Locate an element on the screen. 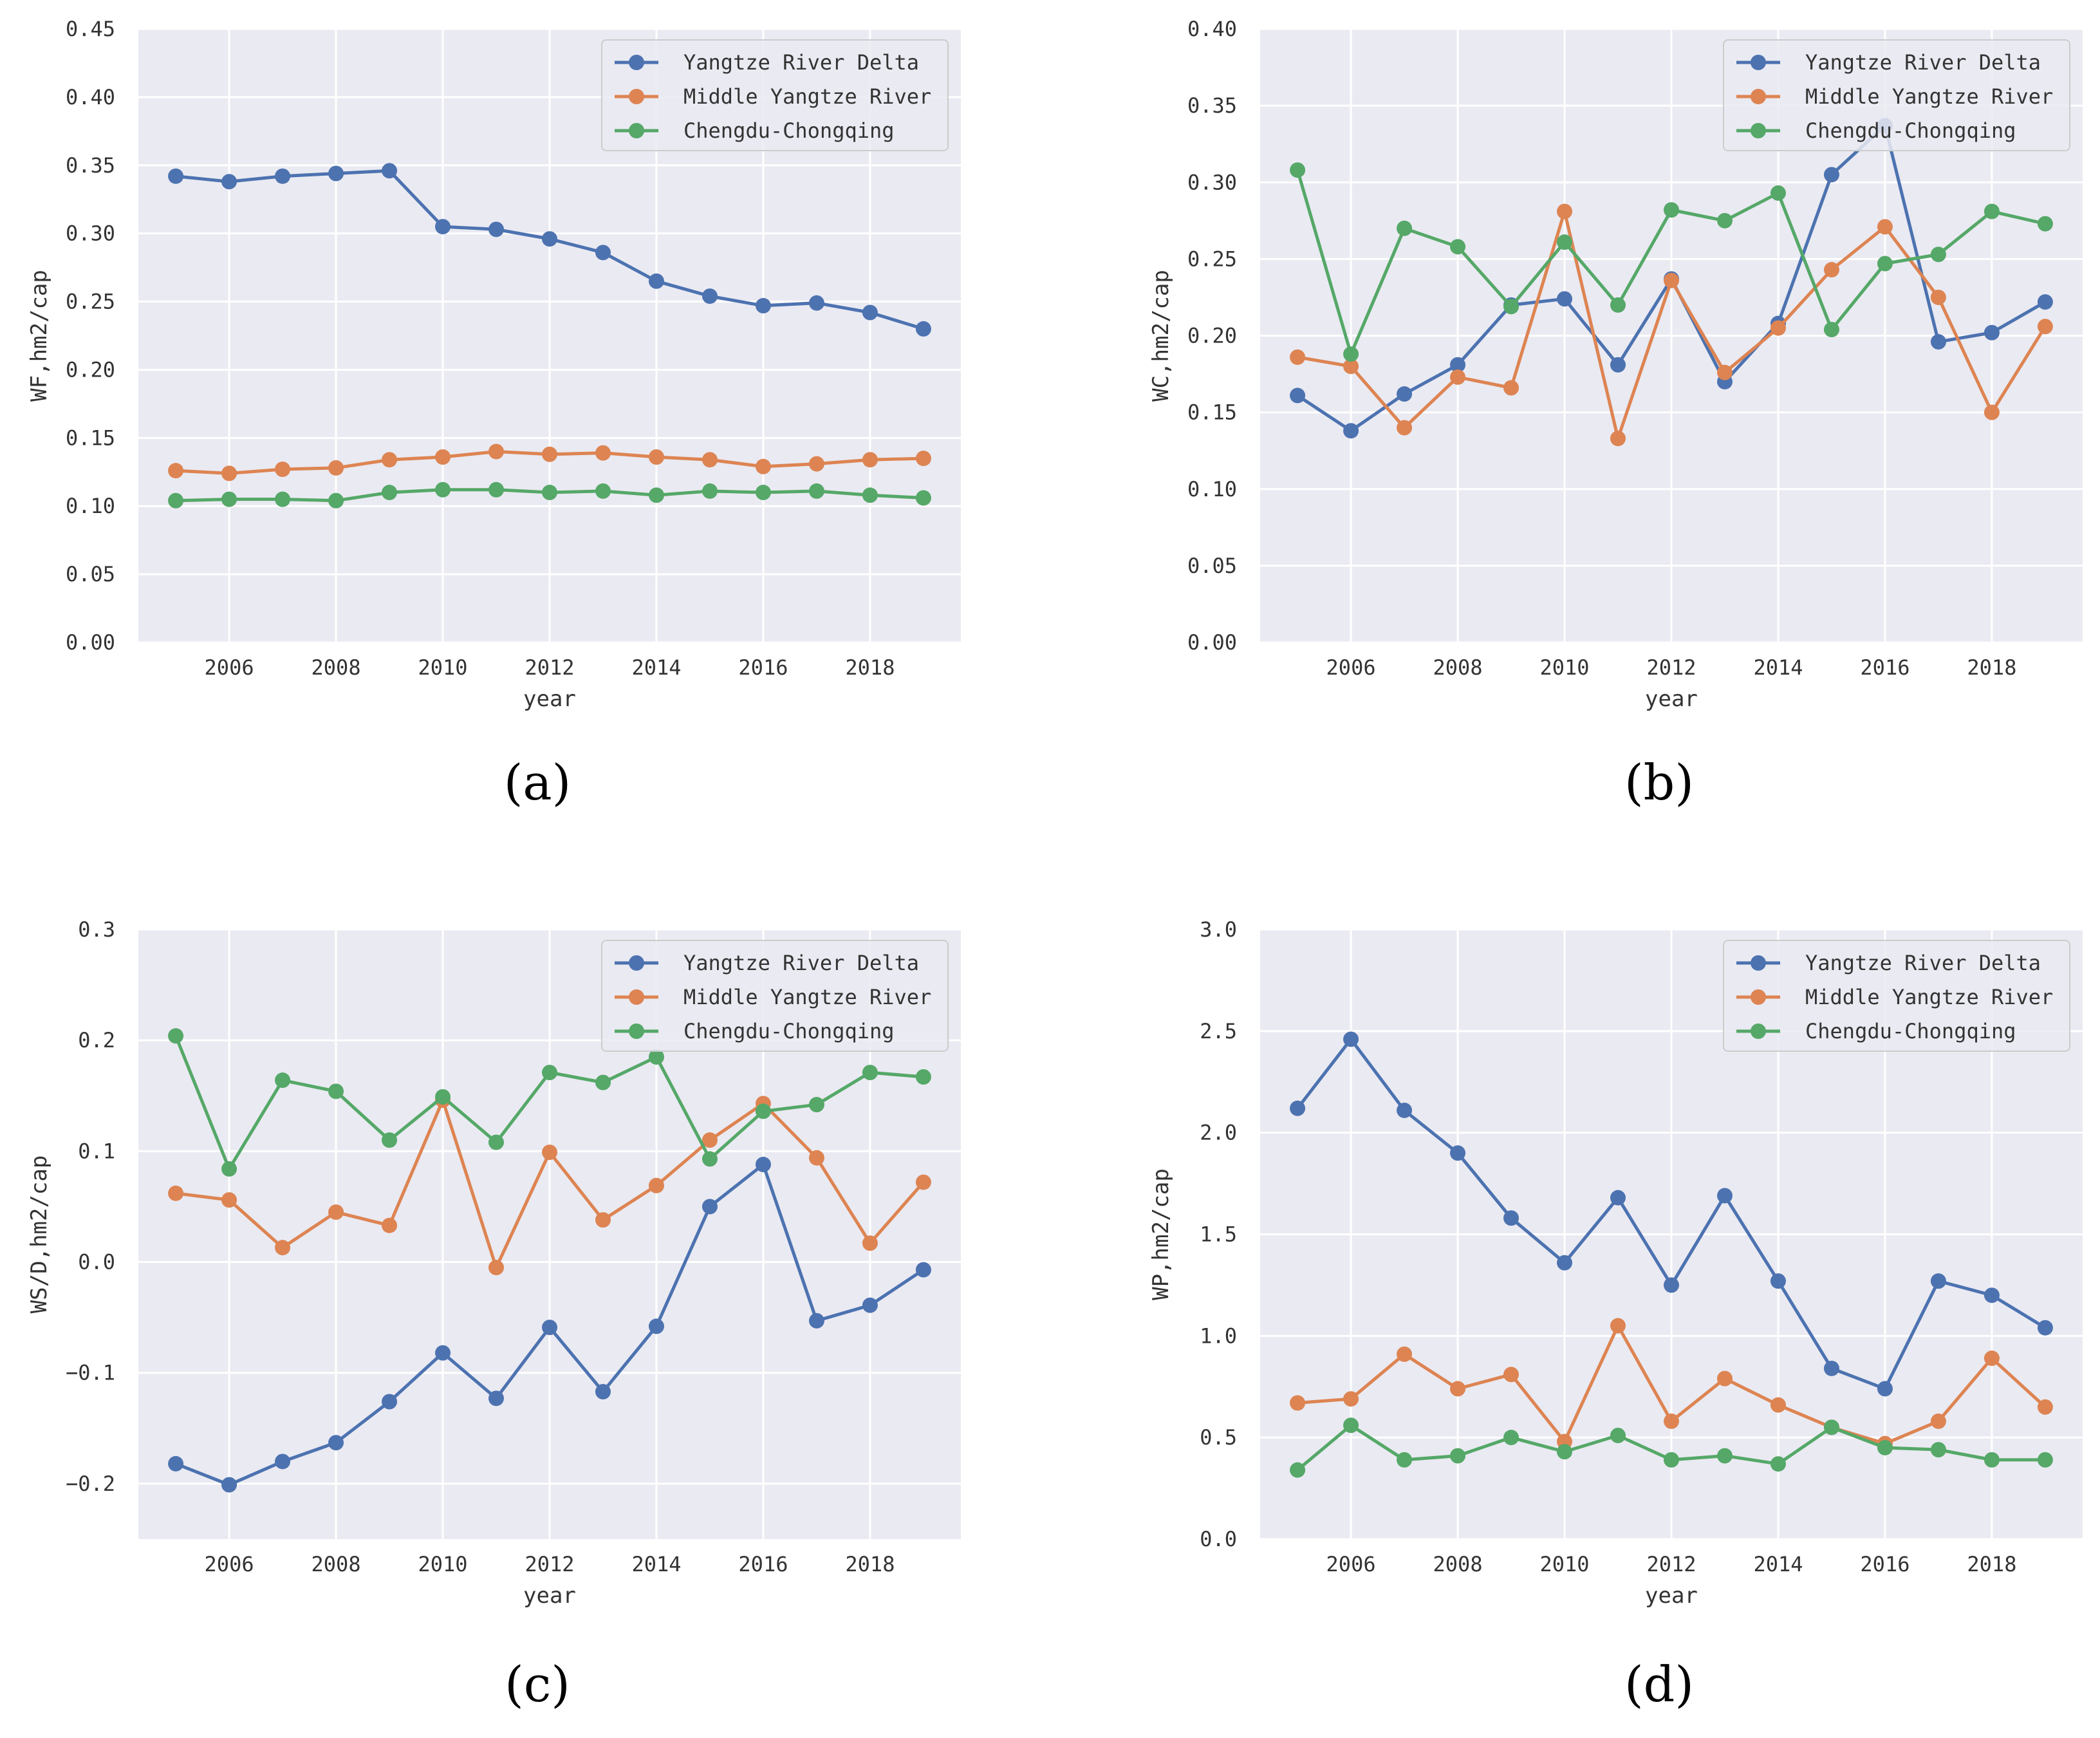  y-axis-label: WF,hm2/cap is located at coordinates (39, 336).